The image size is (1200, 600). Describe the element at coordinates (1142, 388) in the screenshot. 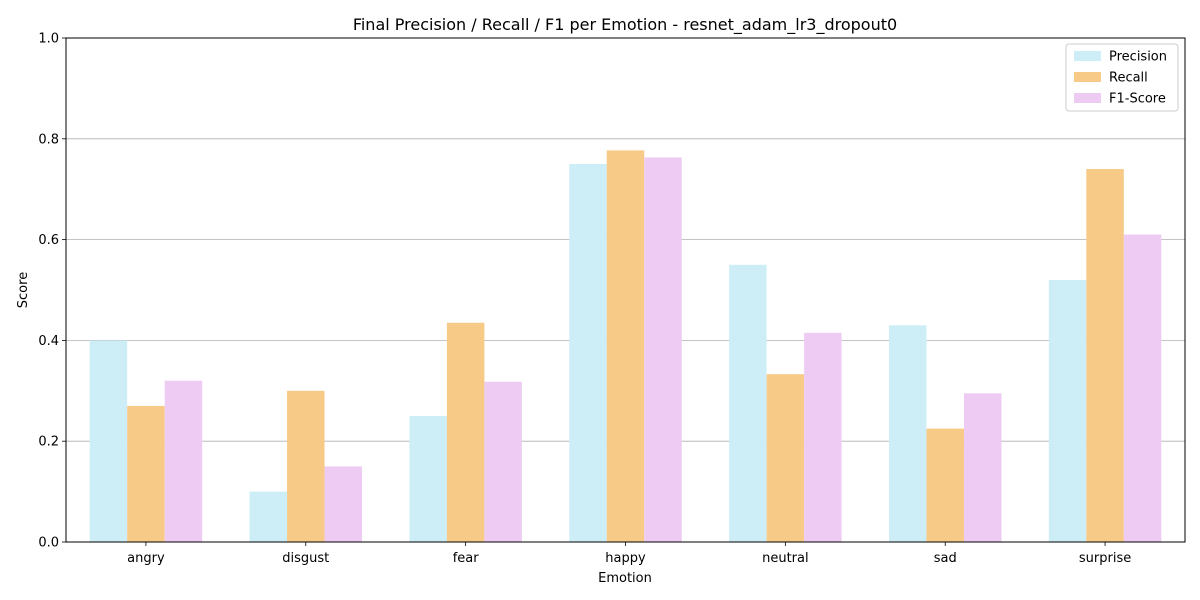

I see `bar-f1-score-surprise` at that location.